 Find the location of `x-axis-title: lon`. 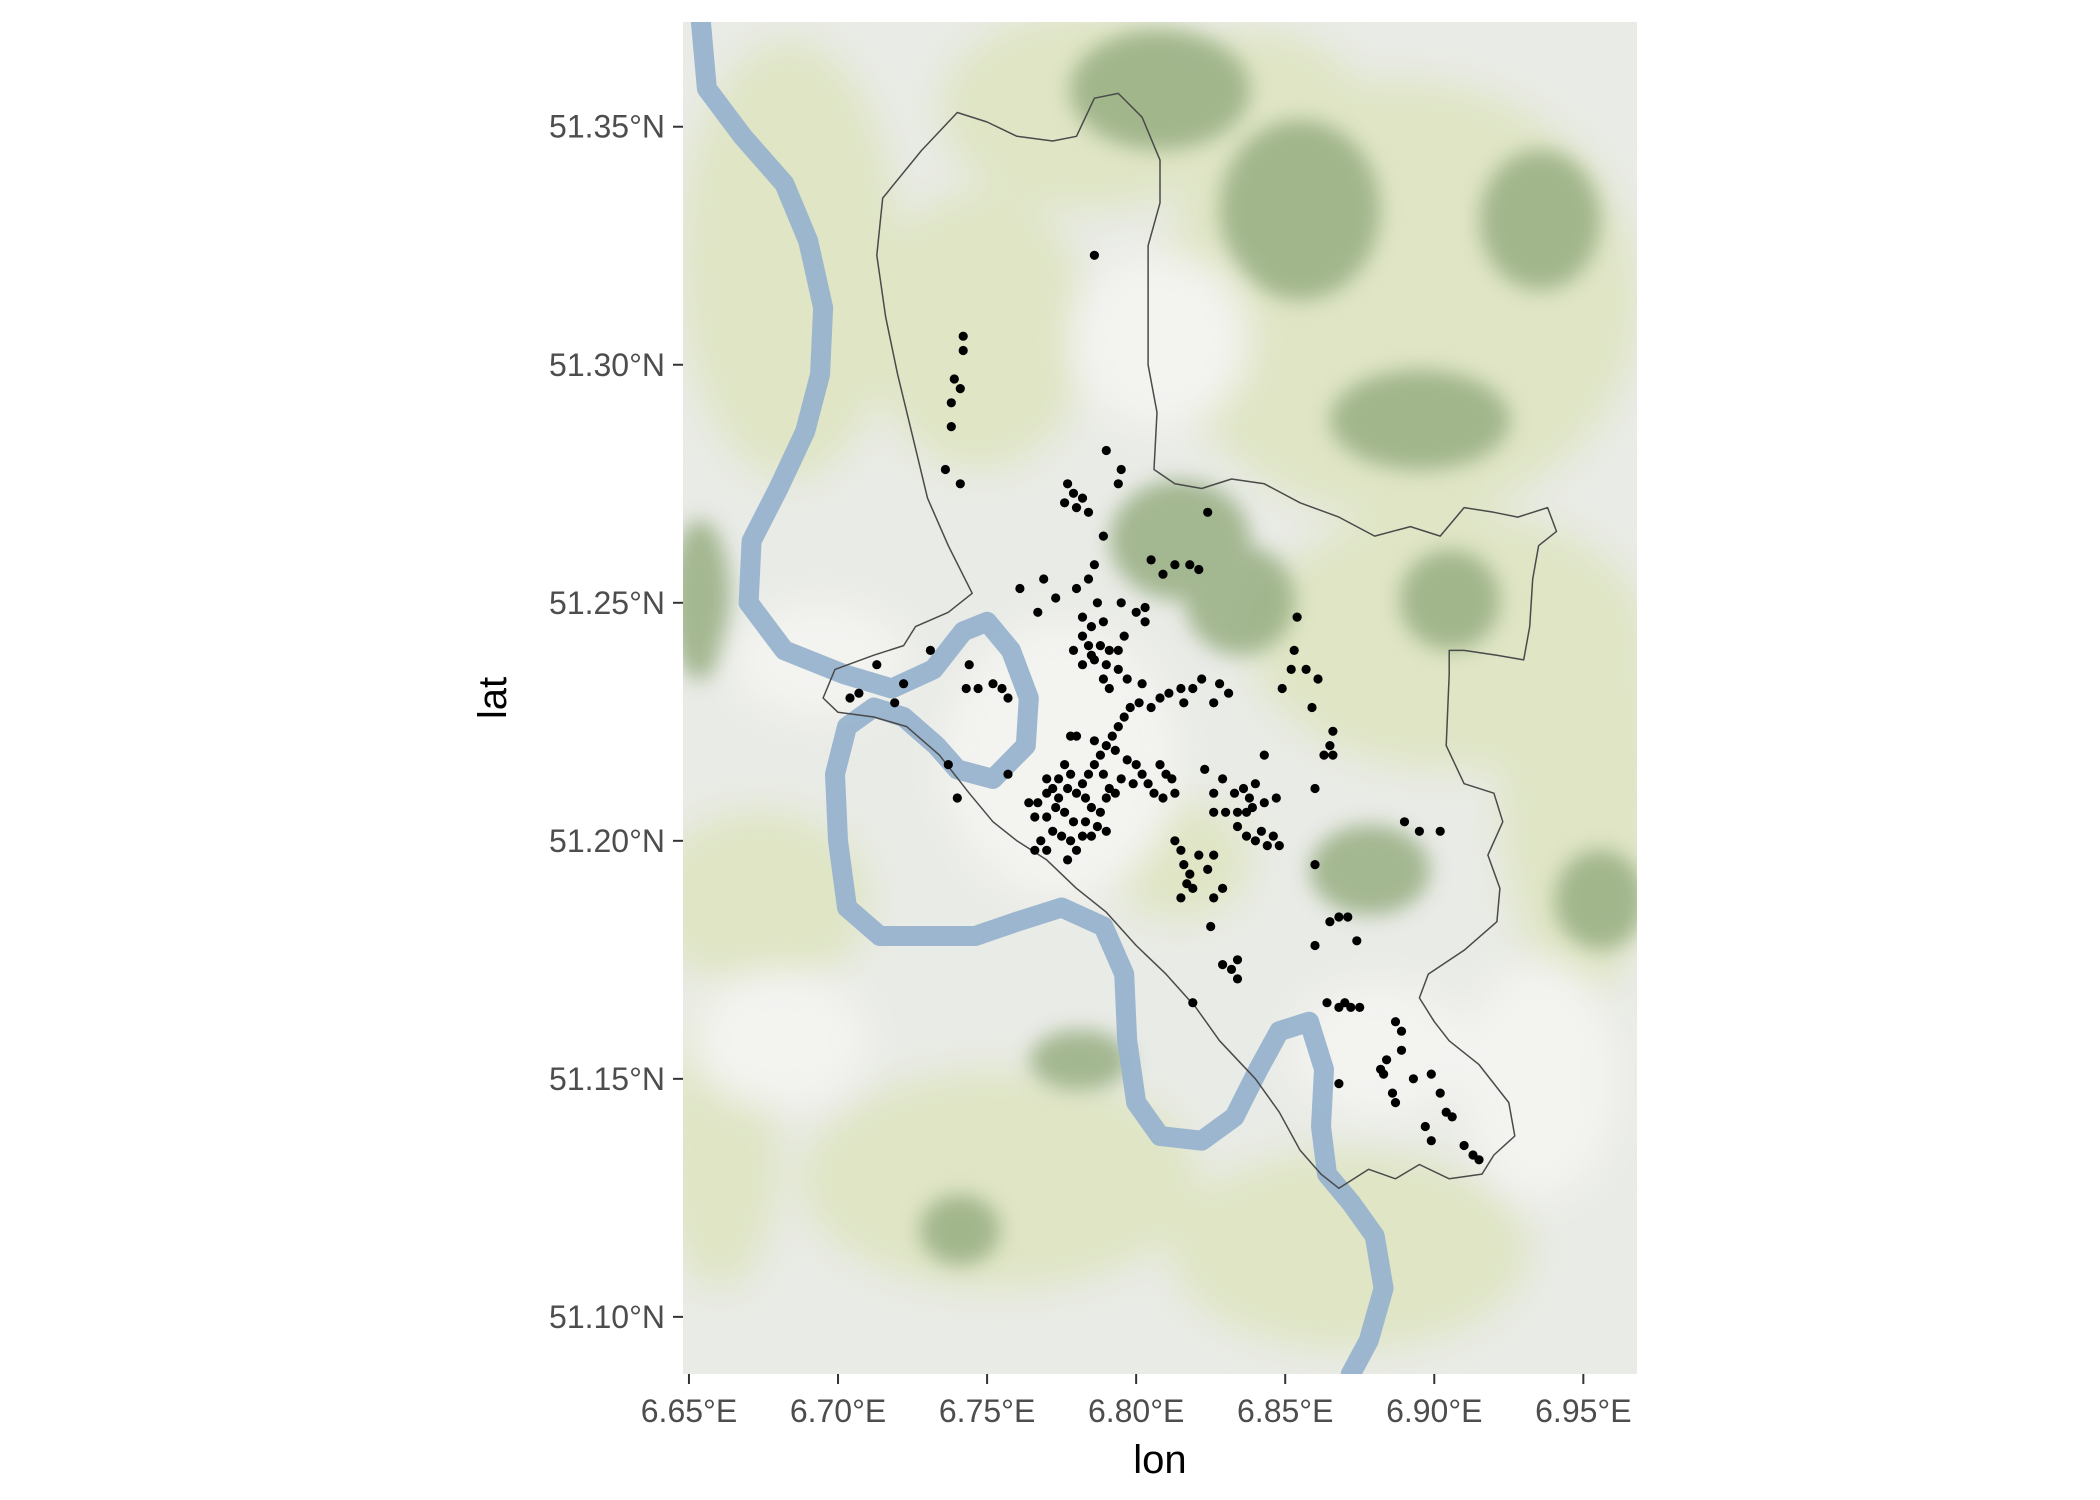

x-axis-title: lon is located at coordinates (1159, 1460).